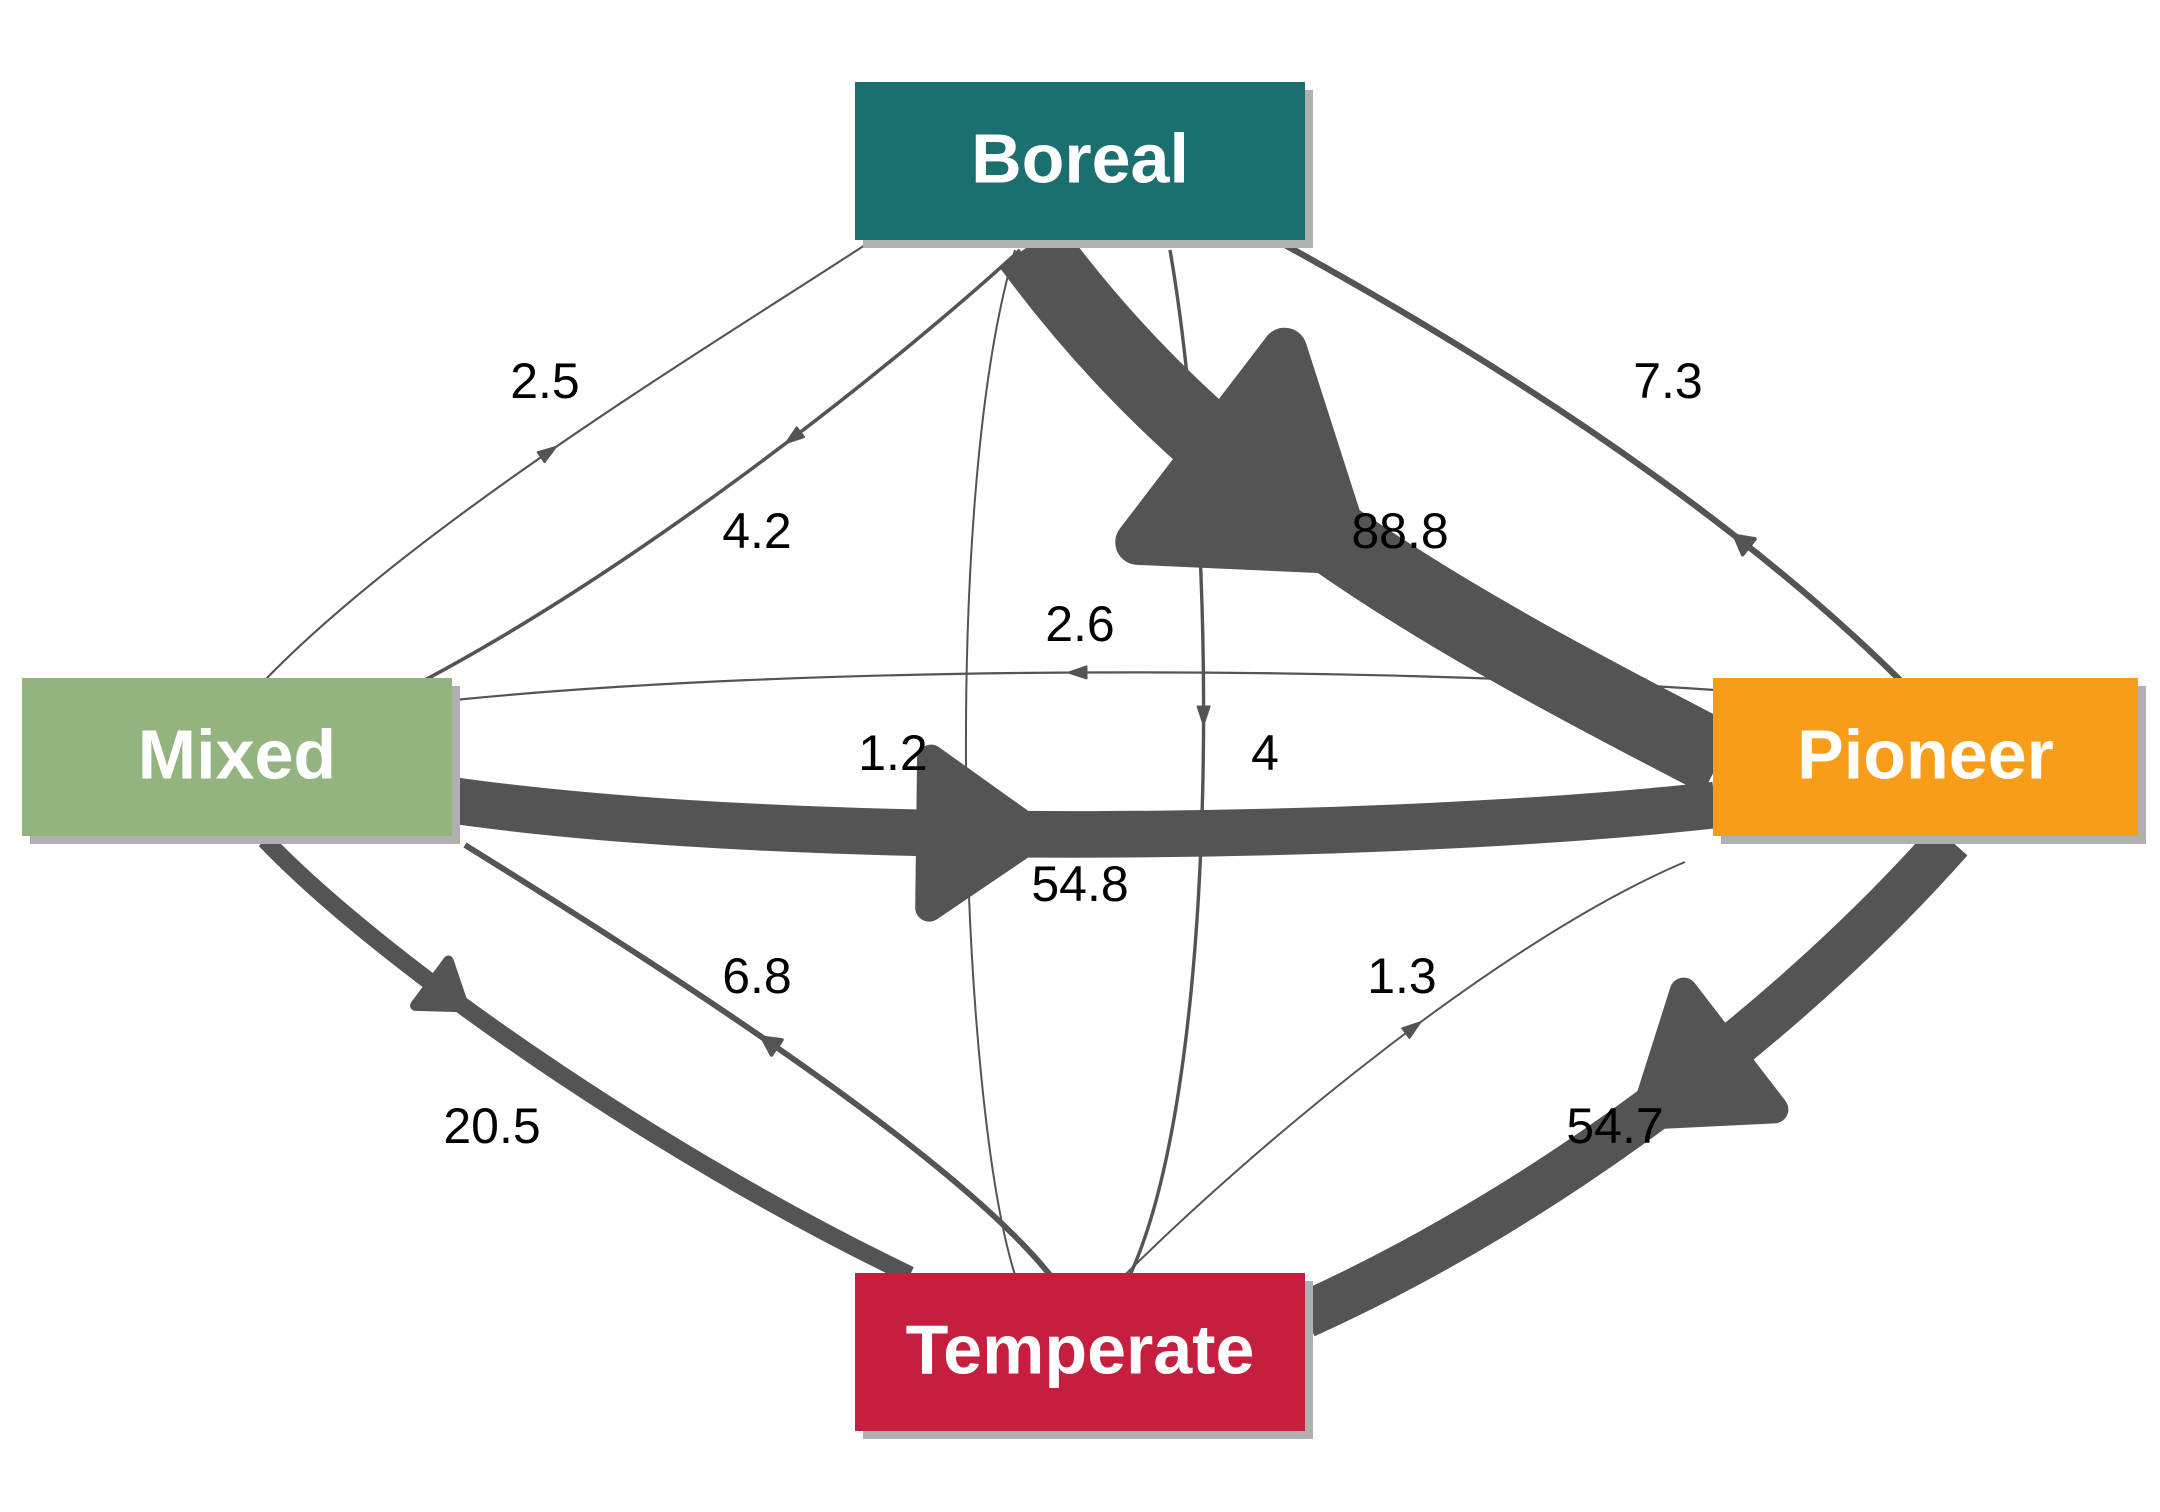  Describe the element at coordinates (983, 833) in the screenshot. I see `arrowhead-mixed-to-pioneer` at that location.